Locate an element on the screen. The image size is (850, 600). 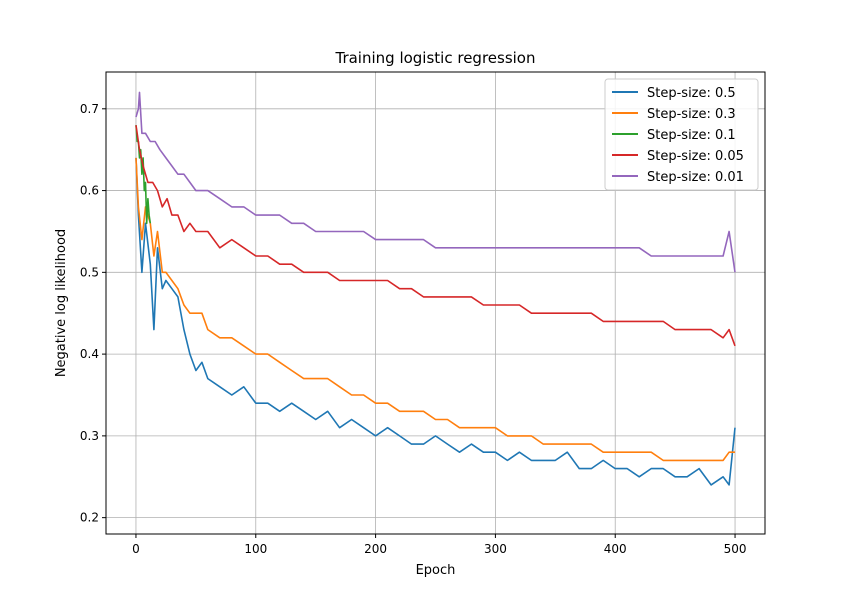
x-axis-label: Epoch is located at coordinates (436, 570).